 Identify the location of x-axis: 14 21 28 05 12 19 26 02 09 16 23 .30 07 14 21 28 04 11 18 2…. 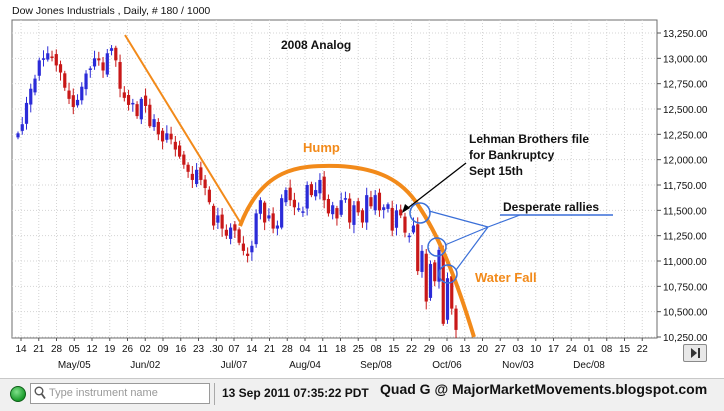
(331, 354).